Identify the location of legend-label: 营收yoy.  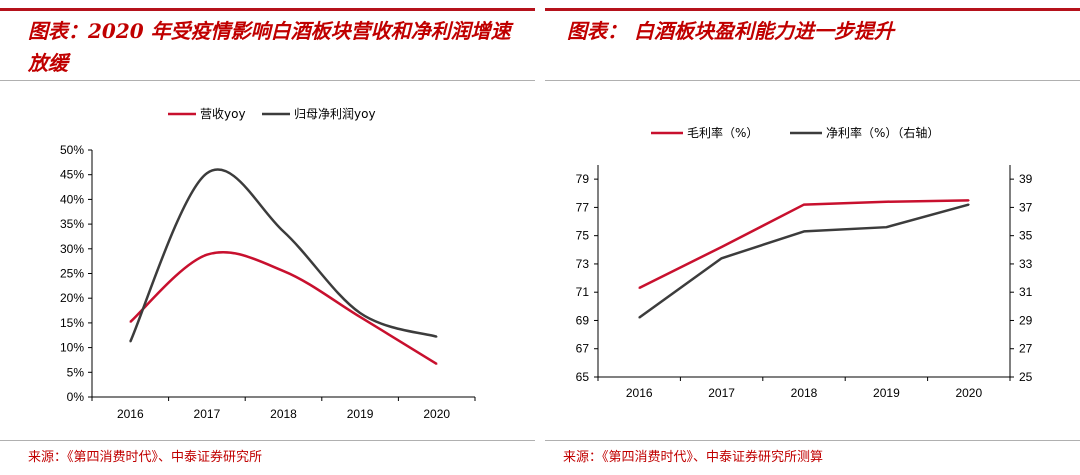
(223, 114).